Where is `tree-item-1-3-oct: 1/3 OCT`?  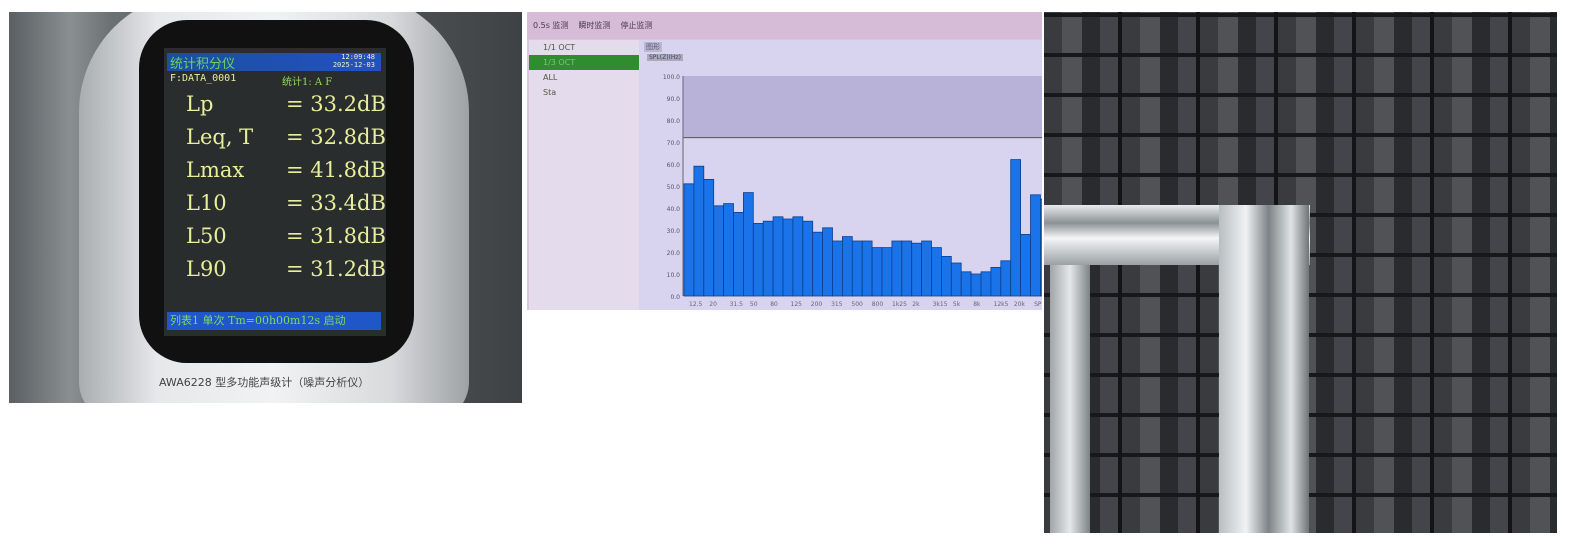 tree-item-1-3-oct: 1/3 OCT is located at coordinates (584, 62).